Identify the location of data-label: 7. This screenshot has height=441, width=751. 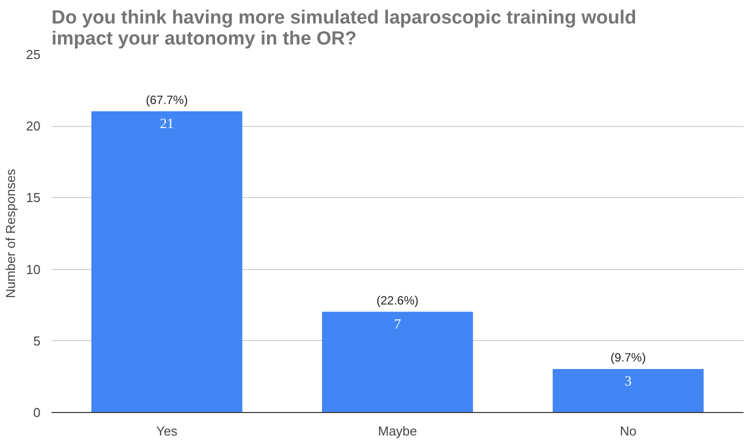
(397, 324).